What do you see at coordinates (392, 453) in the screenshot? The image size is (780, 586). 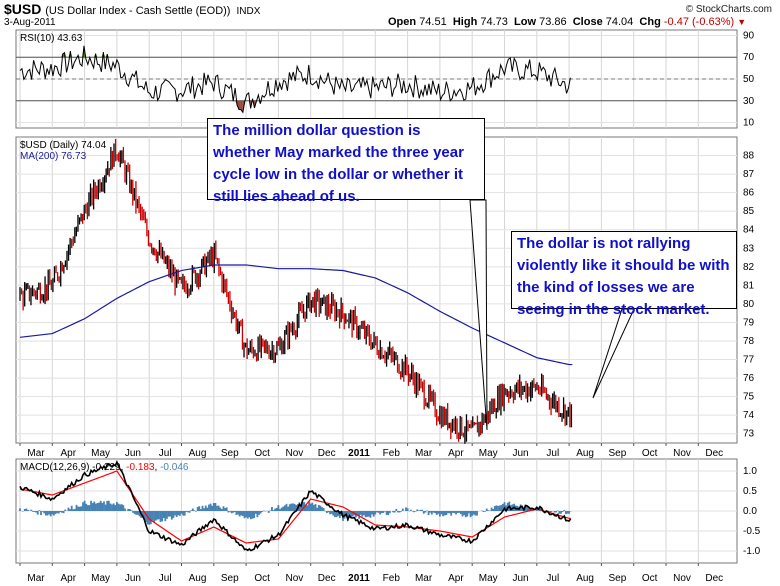 I see `x-axis-label: Feb` at bounding box center [392, 453].